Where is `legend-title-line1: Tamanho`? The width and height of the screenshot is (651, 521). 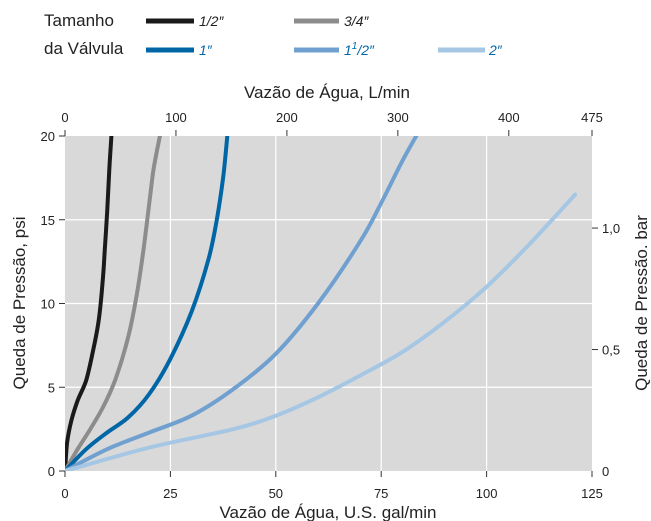
legend-title-line1: Tamanho is located at coordinates (79, 20).